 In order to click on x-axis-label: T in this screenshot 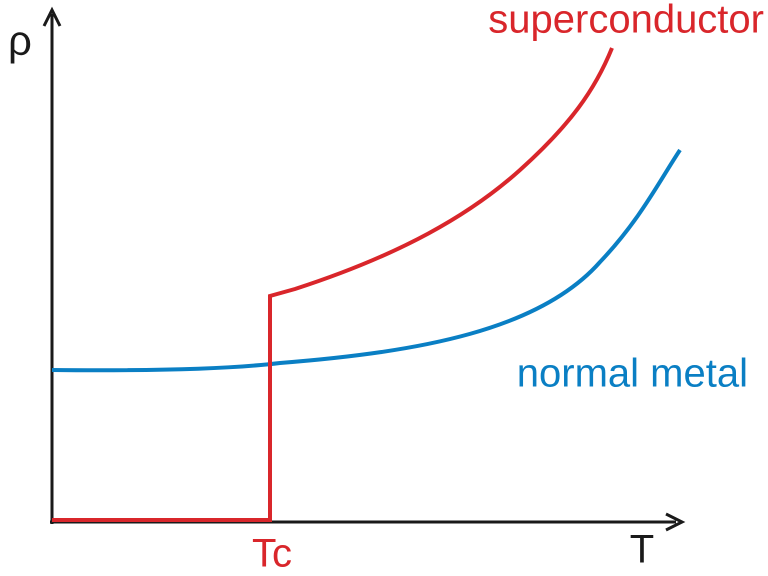, I will do `click(642, 550)`.